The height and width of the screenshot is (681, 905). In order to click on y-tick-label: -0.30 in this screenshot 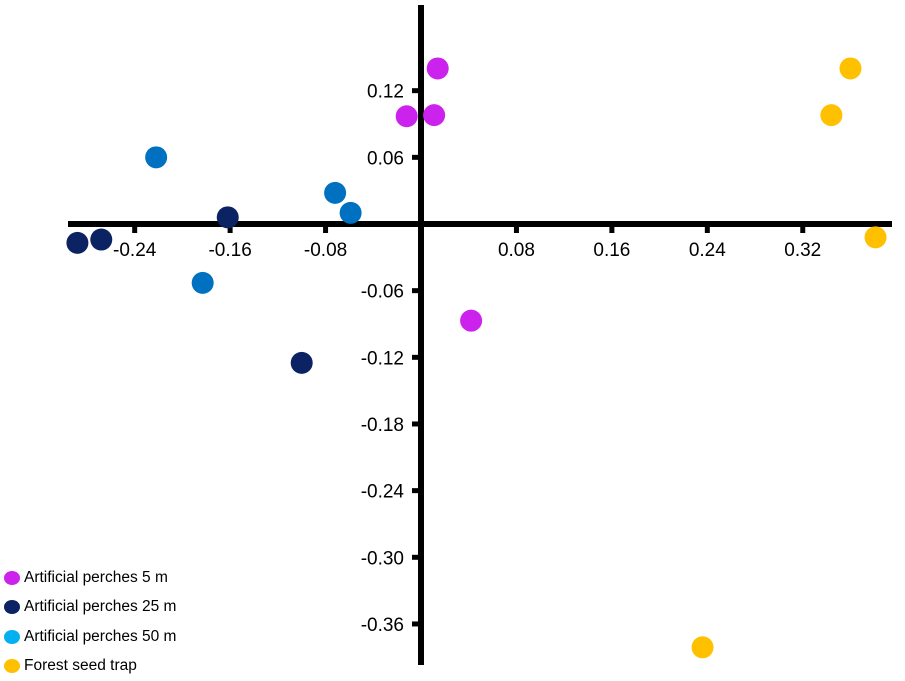, I will do `click(382, 558)`.